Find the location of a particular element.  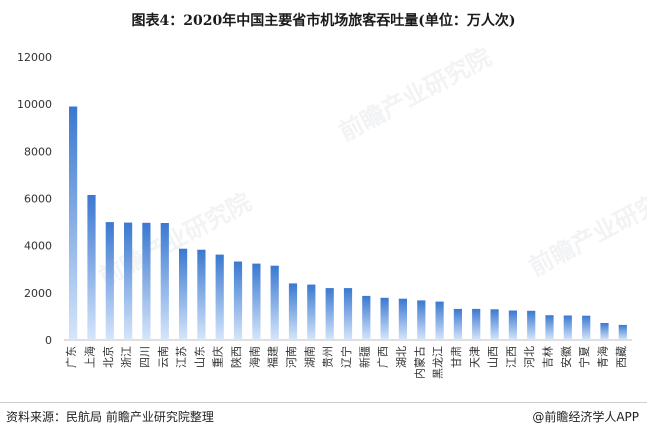

x-tick-label: 青海 is located at coordinates (603, 357).